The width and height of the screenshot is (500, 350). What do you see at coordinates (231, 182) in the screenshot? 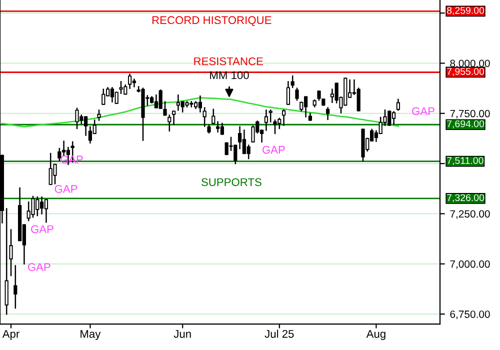
I see `annotation: SUPPORTS` at bounding box center [231, 182].